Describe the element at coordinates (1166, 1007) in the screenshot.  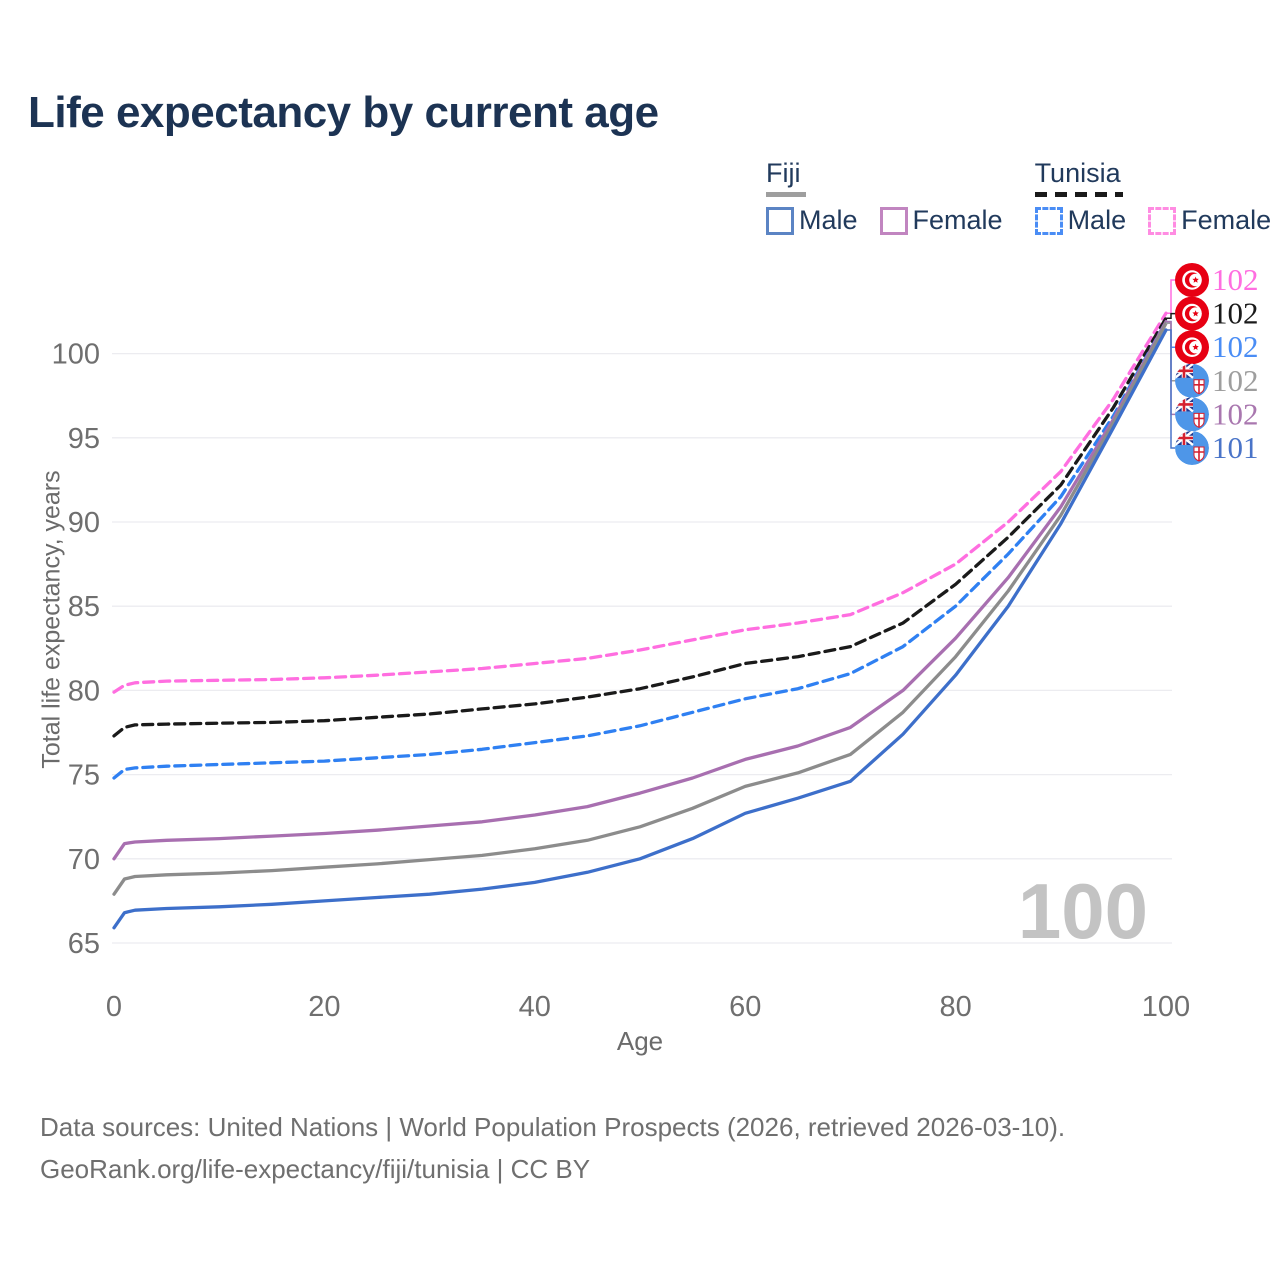
I see `x-tick-label: 100` at that location.